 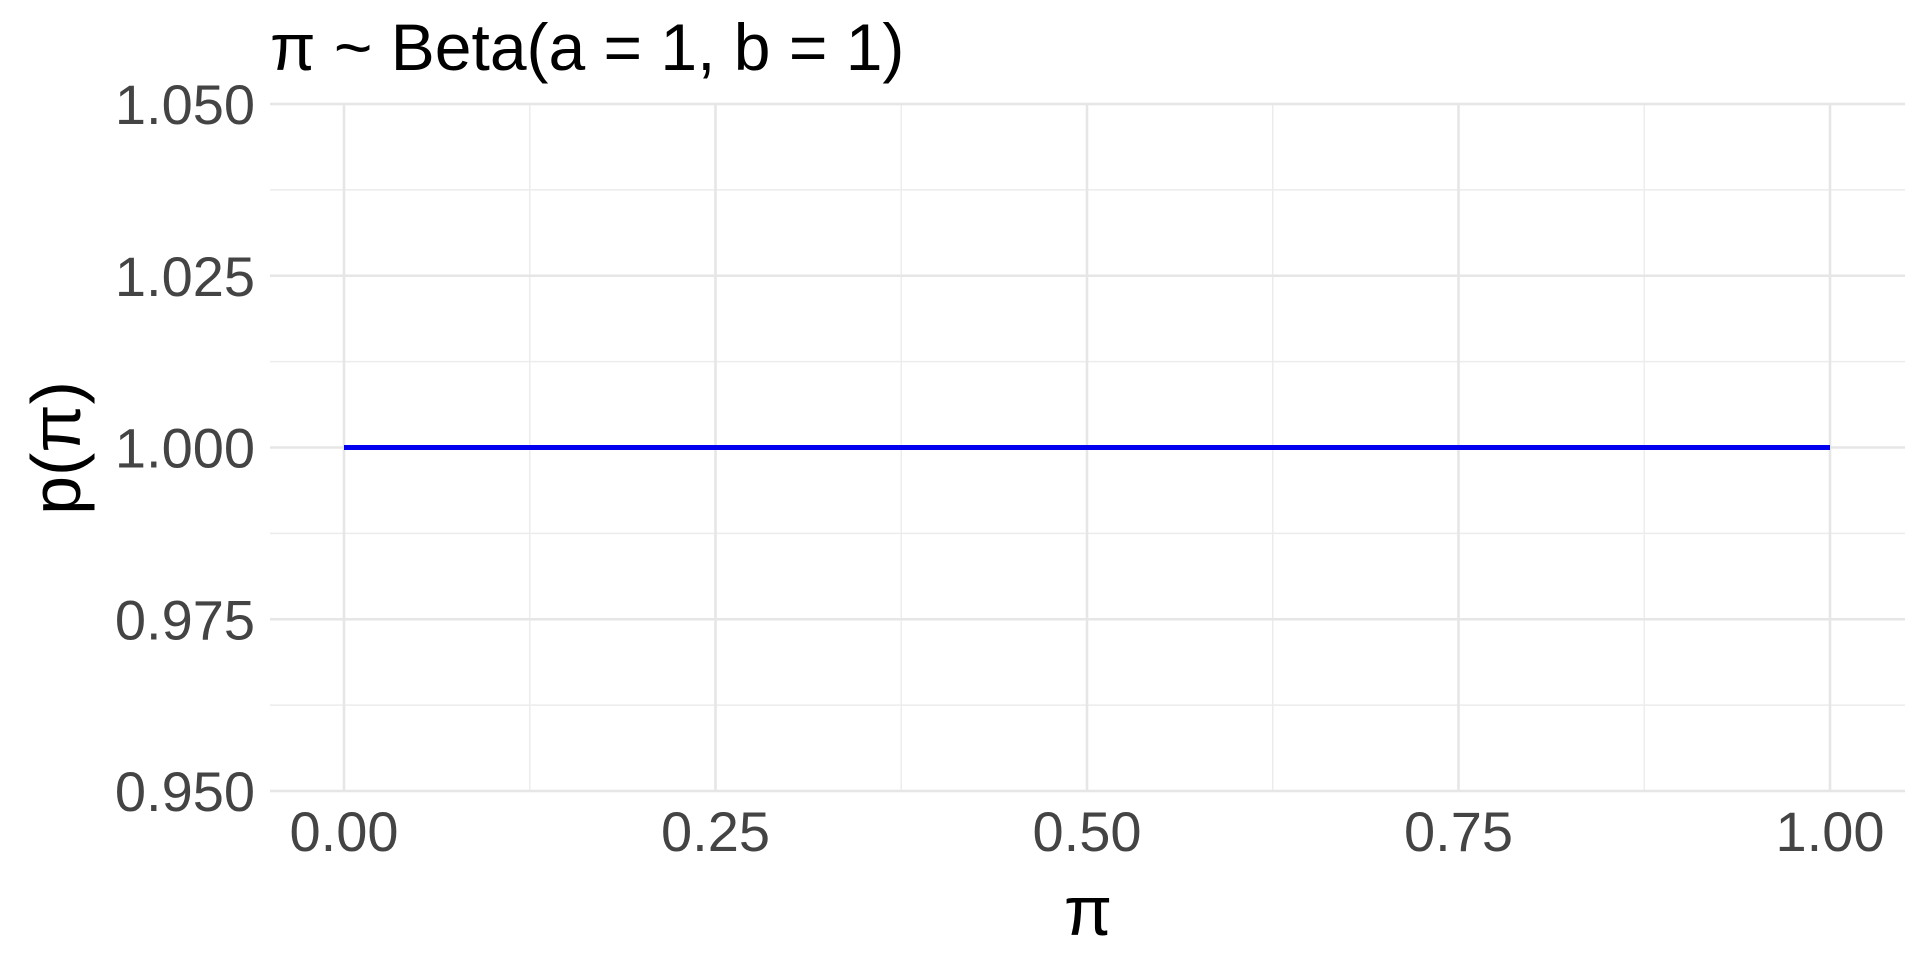 What do you see at coordinates (185, 104) in the screenshot?
I see `y-tick-label: 1.050` at bounding box center [185, 104].